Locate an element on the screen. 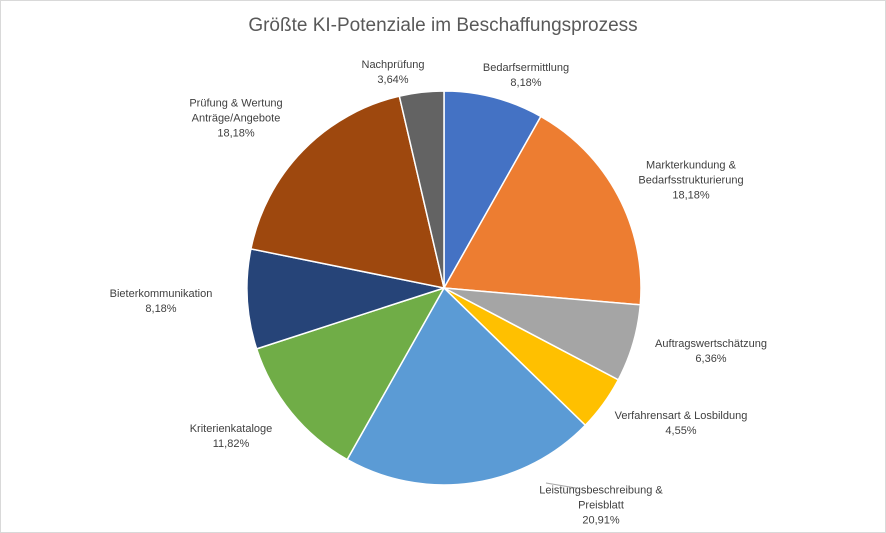 Image resolution: width=886 pixels, height=533 pixels. category-label: Kriterienkataloge is located at coordinates (231, 429).